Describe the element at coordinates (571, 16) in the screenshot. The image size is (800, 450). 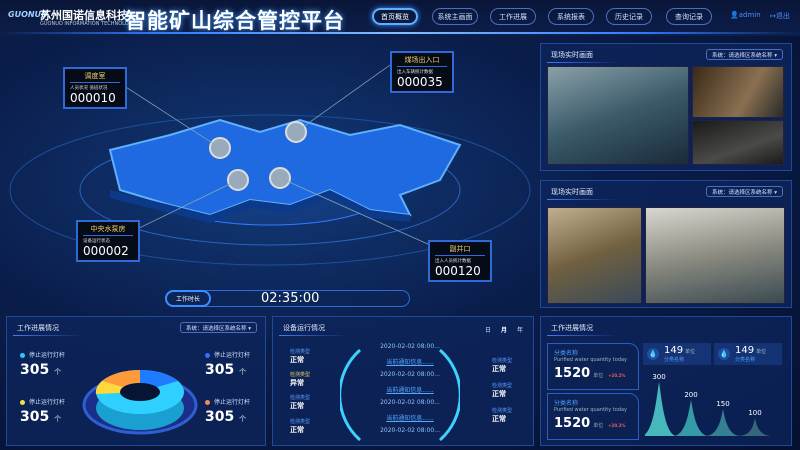
I see `nav-system-report: 系统报表` at that location.